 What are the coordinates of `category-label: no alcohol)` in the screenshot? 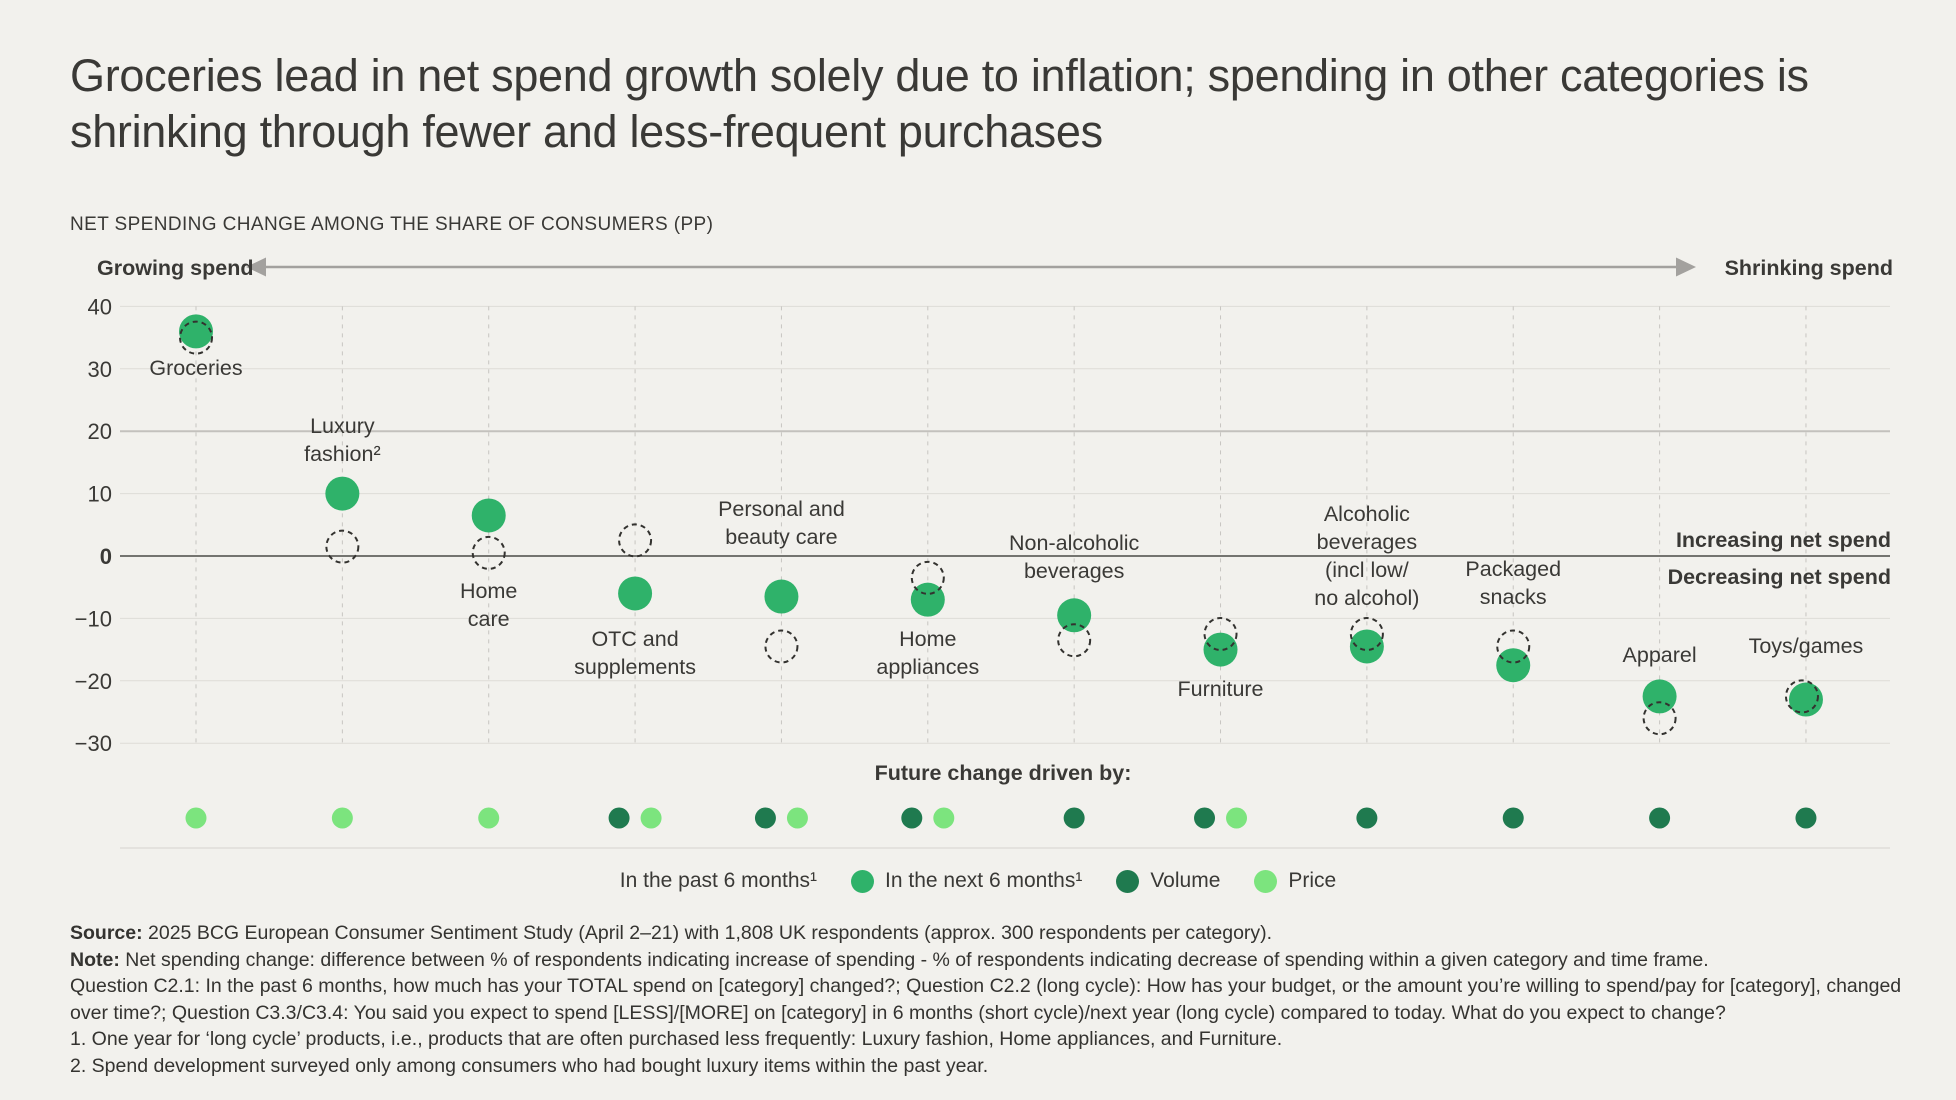 It's located at (1366, 598).